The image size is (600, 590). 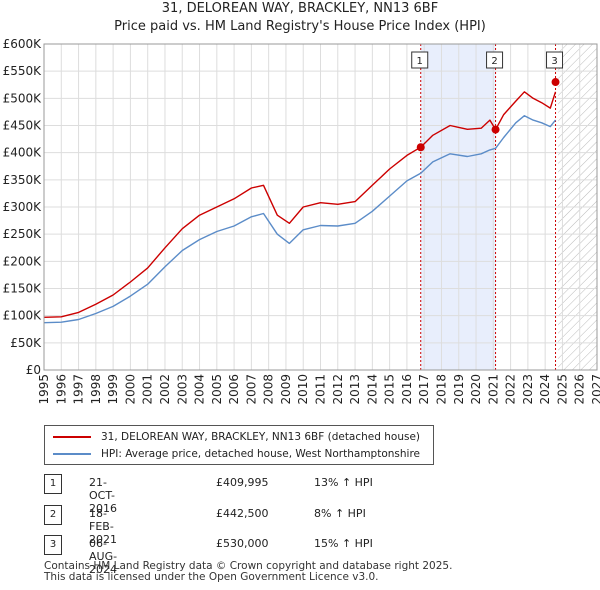 What do you see at coordinates (79, 389) in the screenshot?
I see `x-tick-label: 1997` at bounding box center [79, 389].